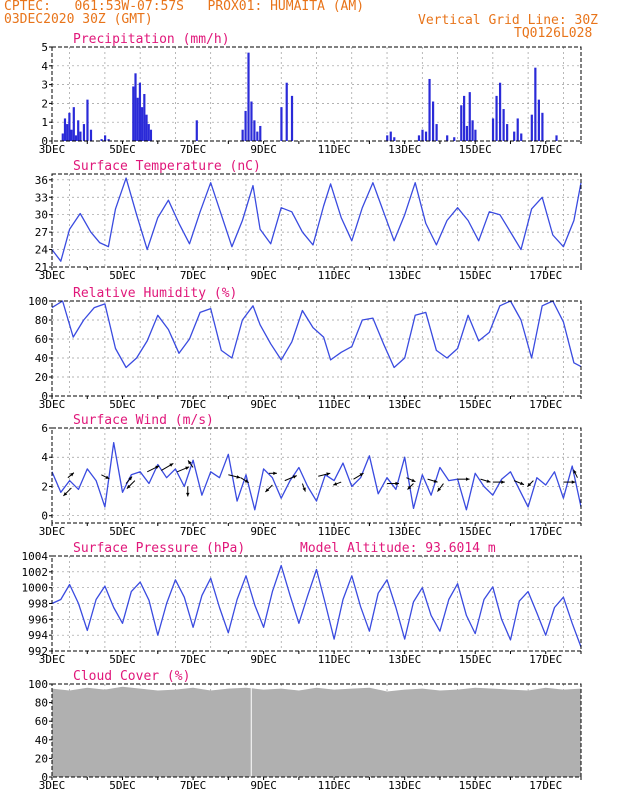 The width and height of the screenshot is (618, 800). I want to click on rh-ytick-label: 80, so click(41, 320).